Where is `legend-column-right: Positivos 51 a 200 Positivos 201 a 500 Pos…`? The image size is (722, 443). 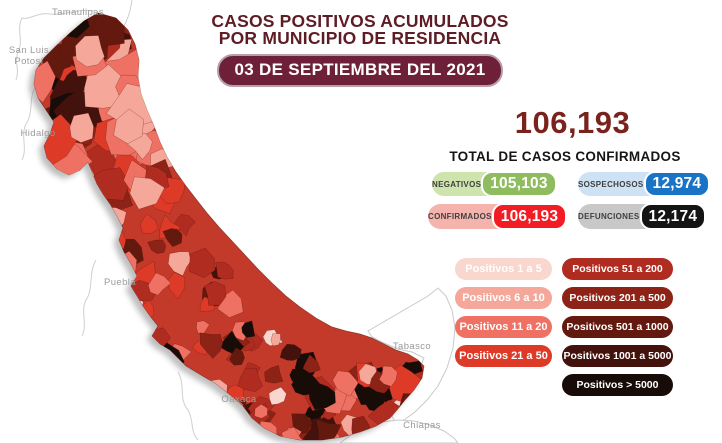
legend-column-right: Positivos 51 a 200 Positivos 201 a 500 Pos… is located at coordinates (617, 330).